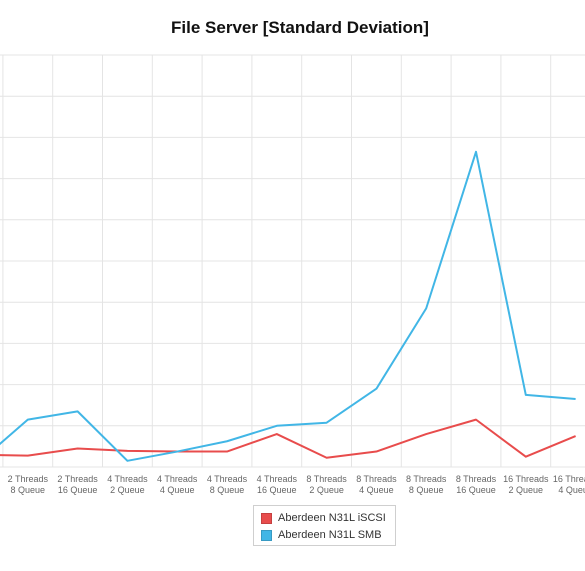  What do you see at coordinates (324, 525) in the screenshot?
I see `legend: Aberdeen N31L iSCSI Aberdeen N31L SMB` at bounding box center [324, 525].